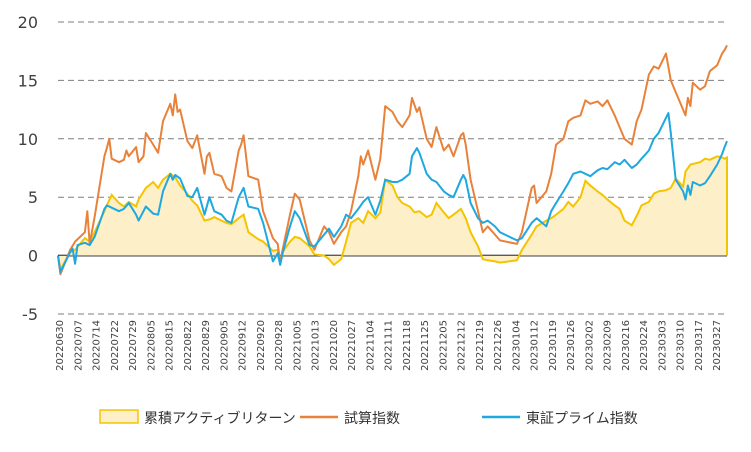 This screenshot has height=452, width=751. I want to click on y-tick-label: 20, so click(28, 22).